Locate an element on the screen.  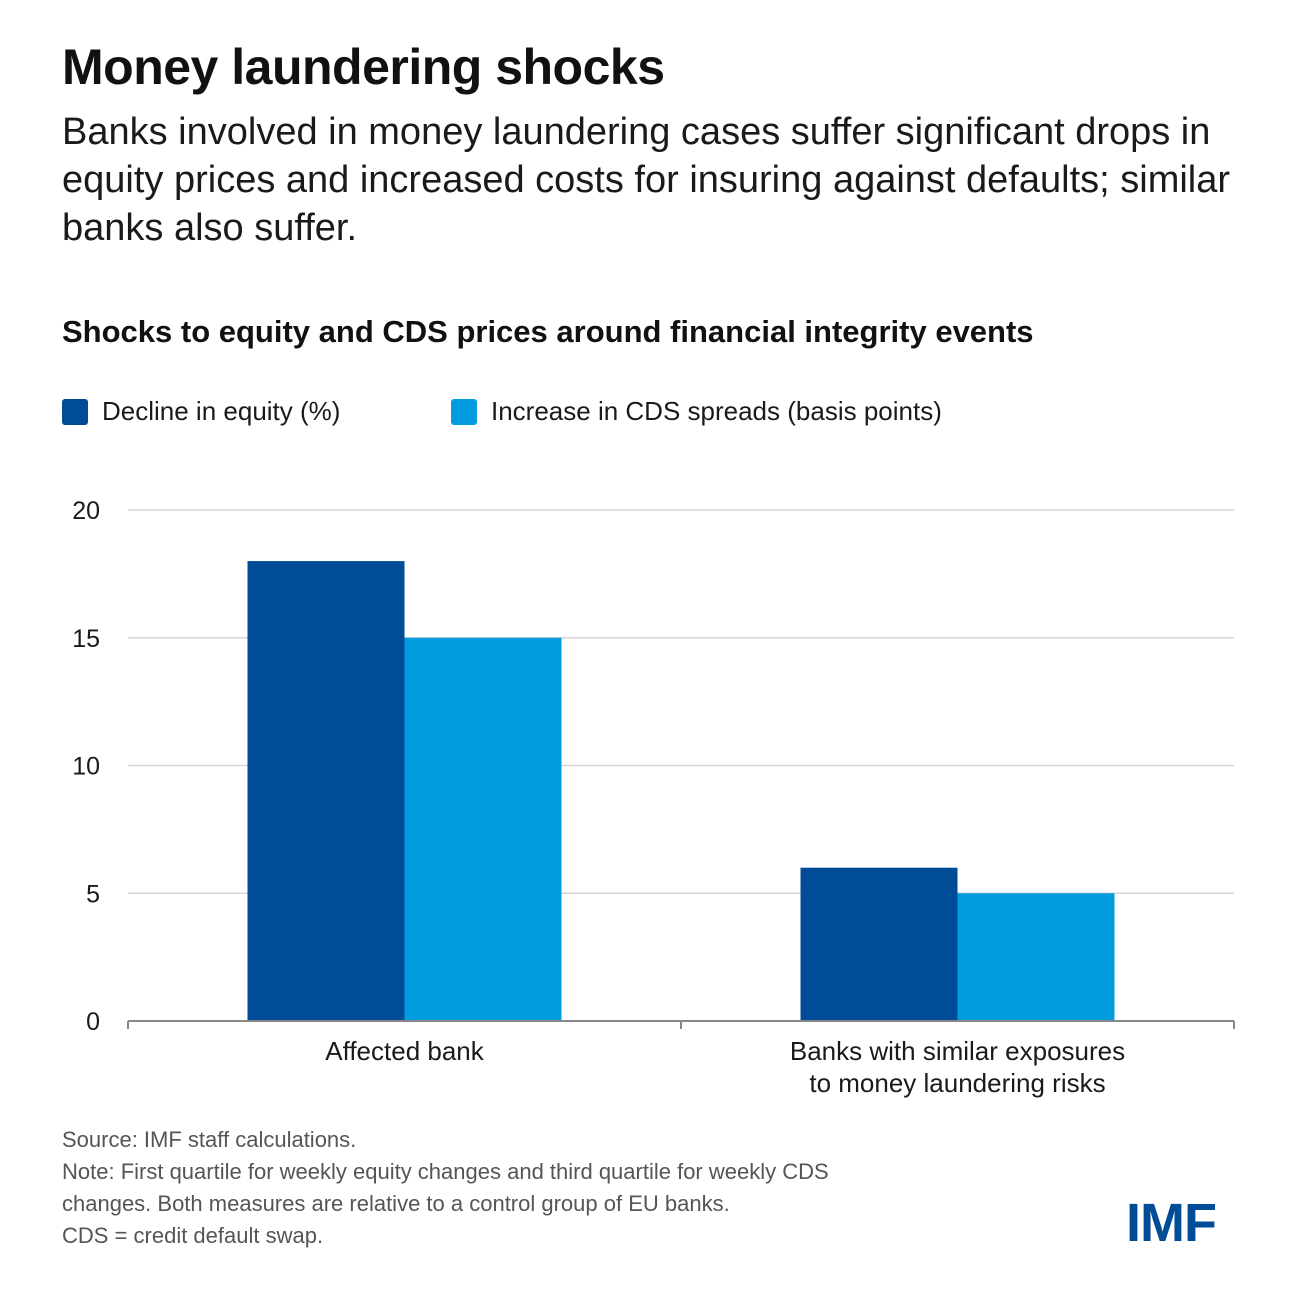
source-note: Source: IMF staff calculations. is located at coordinates (209, 1139).